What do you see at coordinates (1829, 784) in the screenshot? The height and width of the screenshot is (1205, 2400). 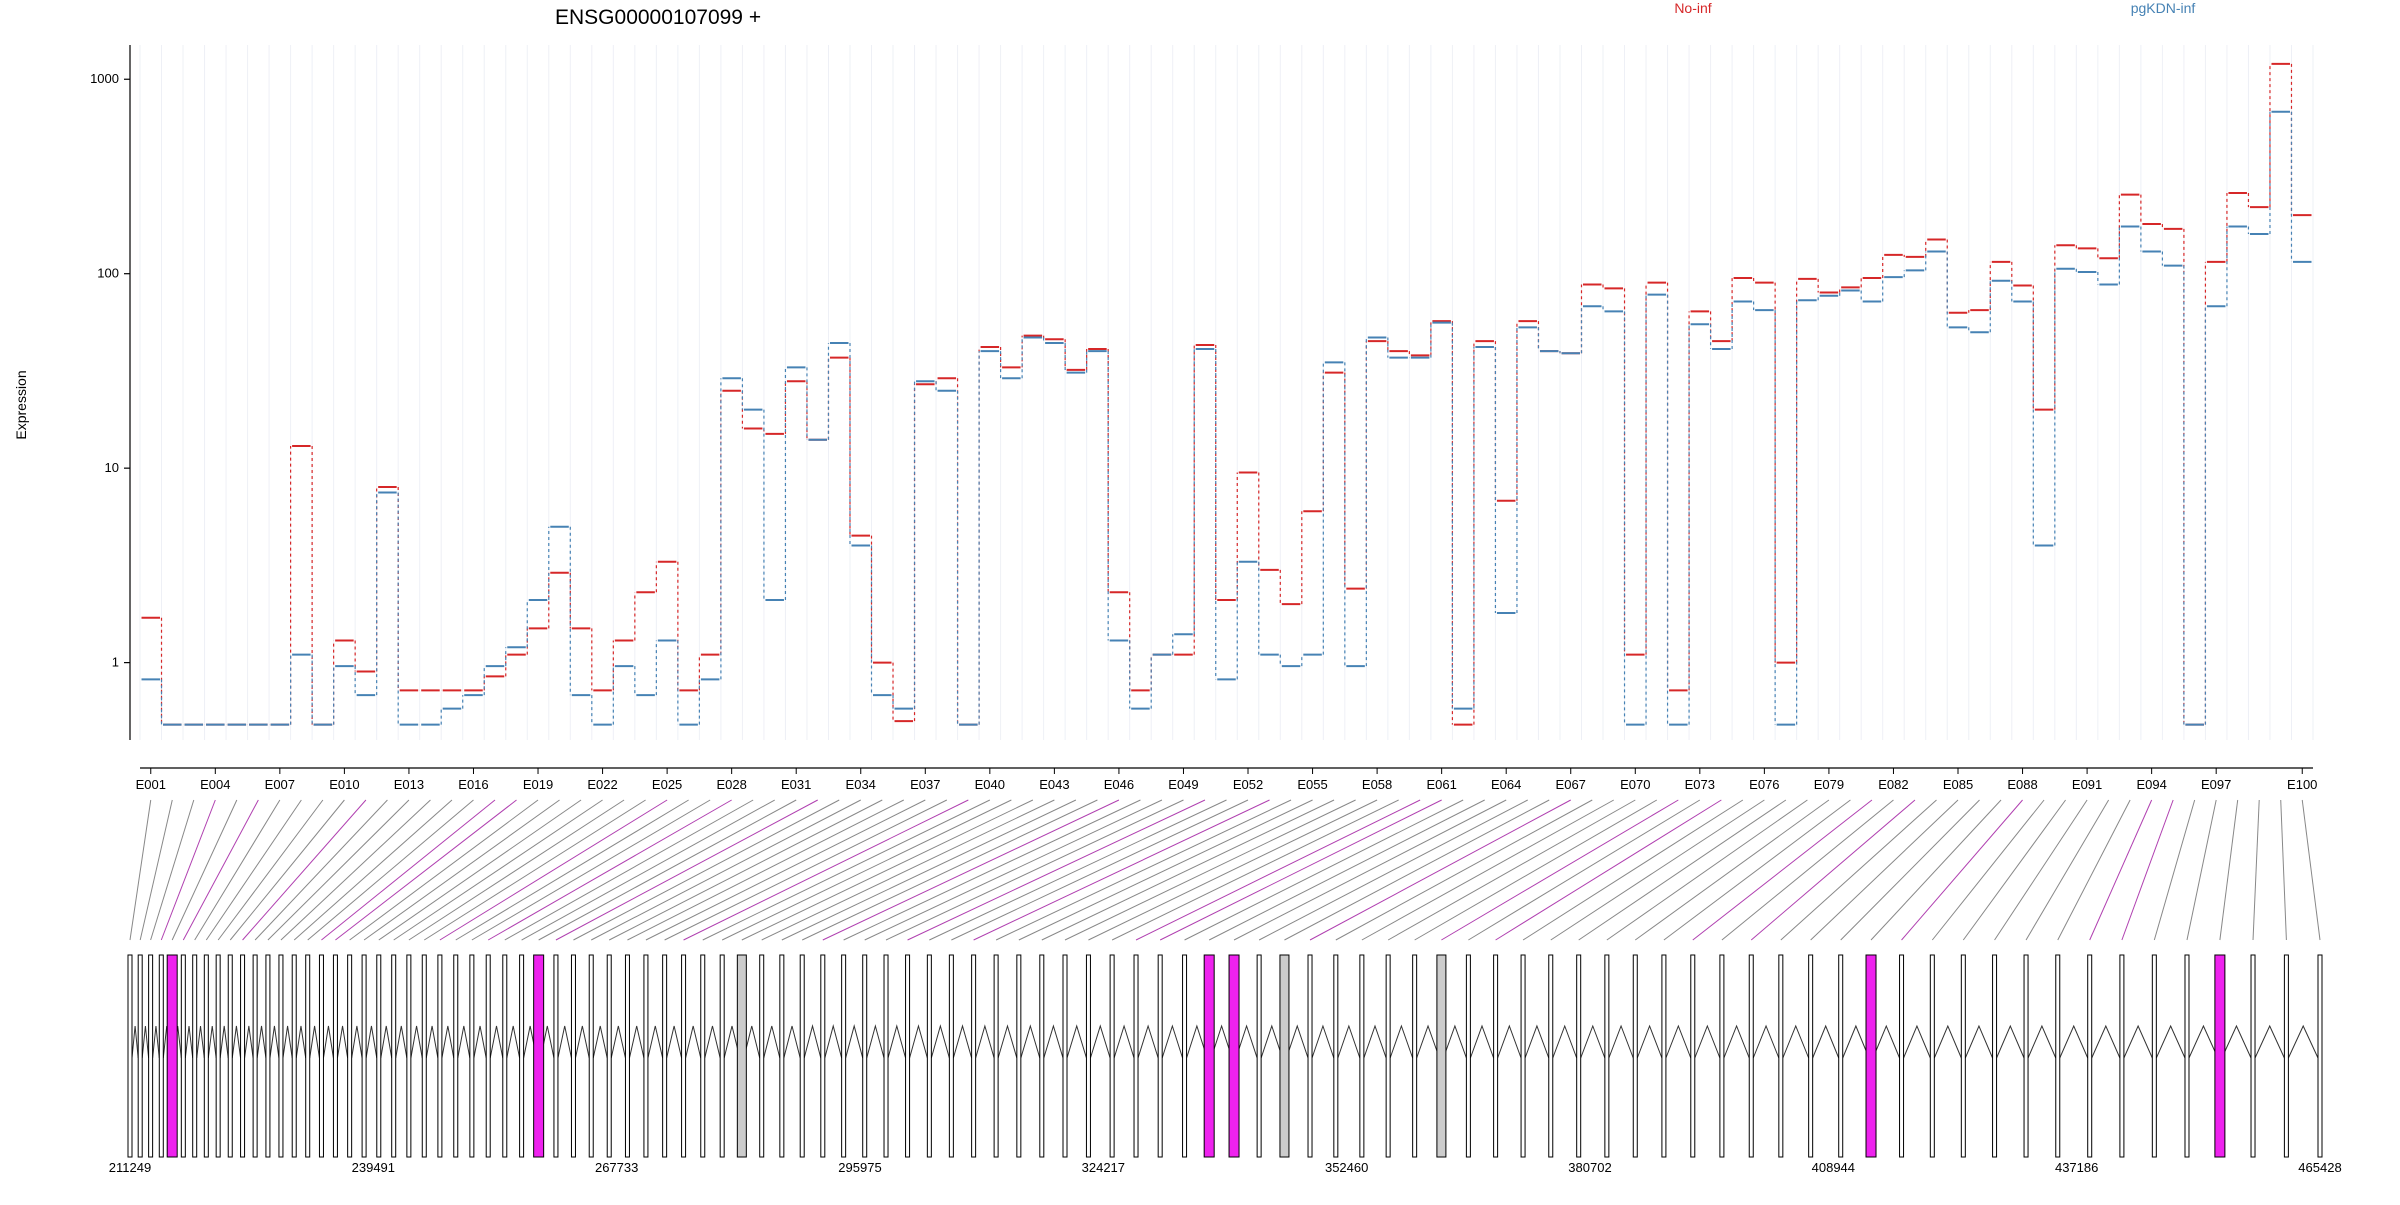 I see `x-tick-label: E079` at bounding box center [1829, 784].